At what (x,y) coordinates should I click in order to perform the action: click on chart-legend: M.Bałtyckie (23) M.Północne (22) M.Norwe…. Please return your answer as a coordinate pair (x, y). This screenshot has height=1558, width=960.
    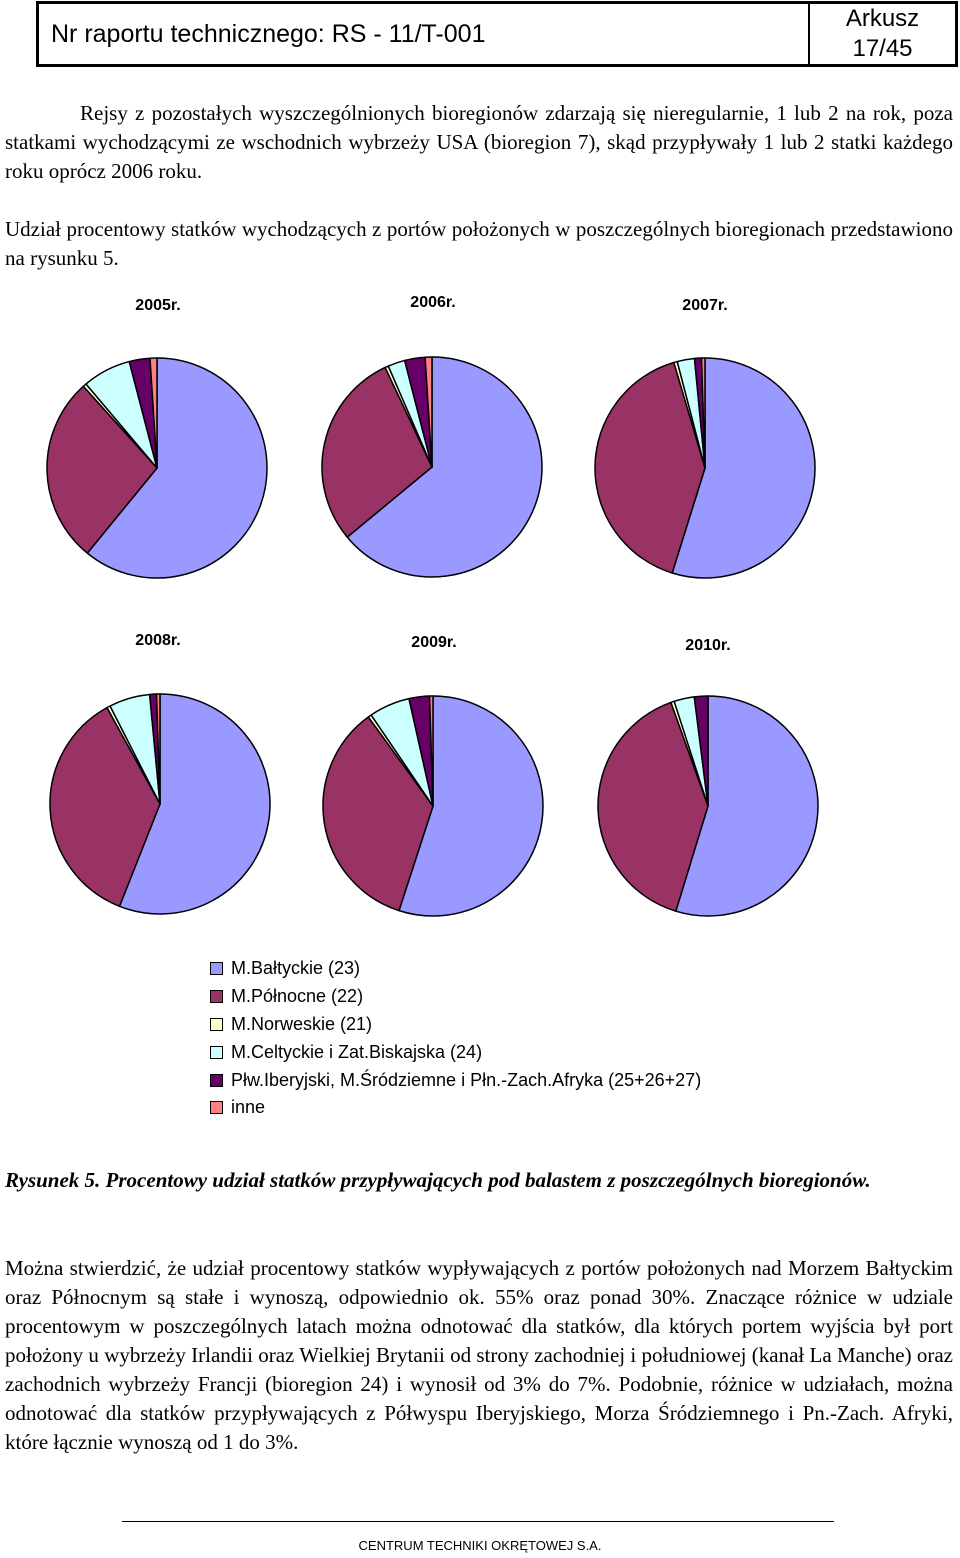
    Looking at the image, I should click on (455, 1038).